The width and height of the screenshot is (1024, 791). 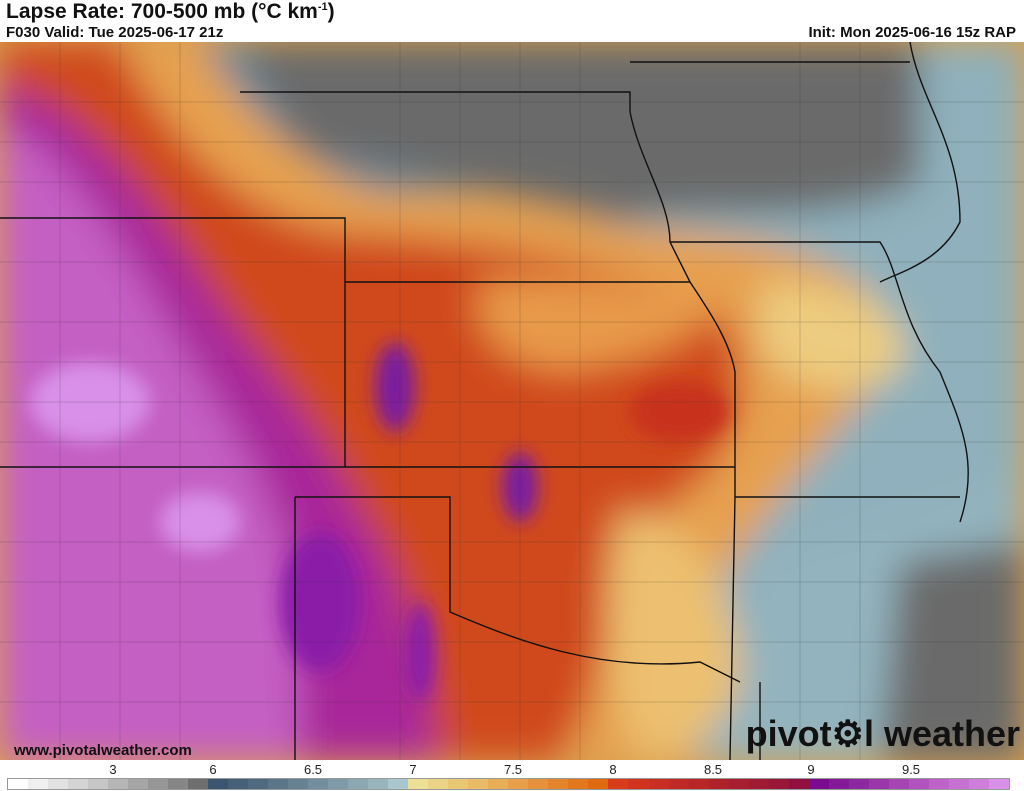 What do you see at coordinates (173, 342) in the screenshot?
I see `border-colorado-north` at bounding box center [173, 342].